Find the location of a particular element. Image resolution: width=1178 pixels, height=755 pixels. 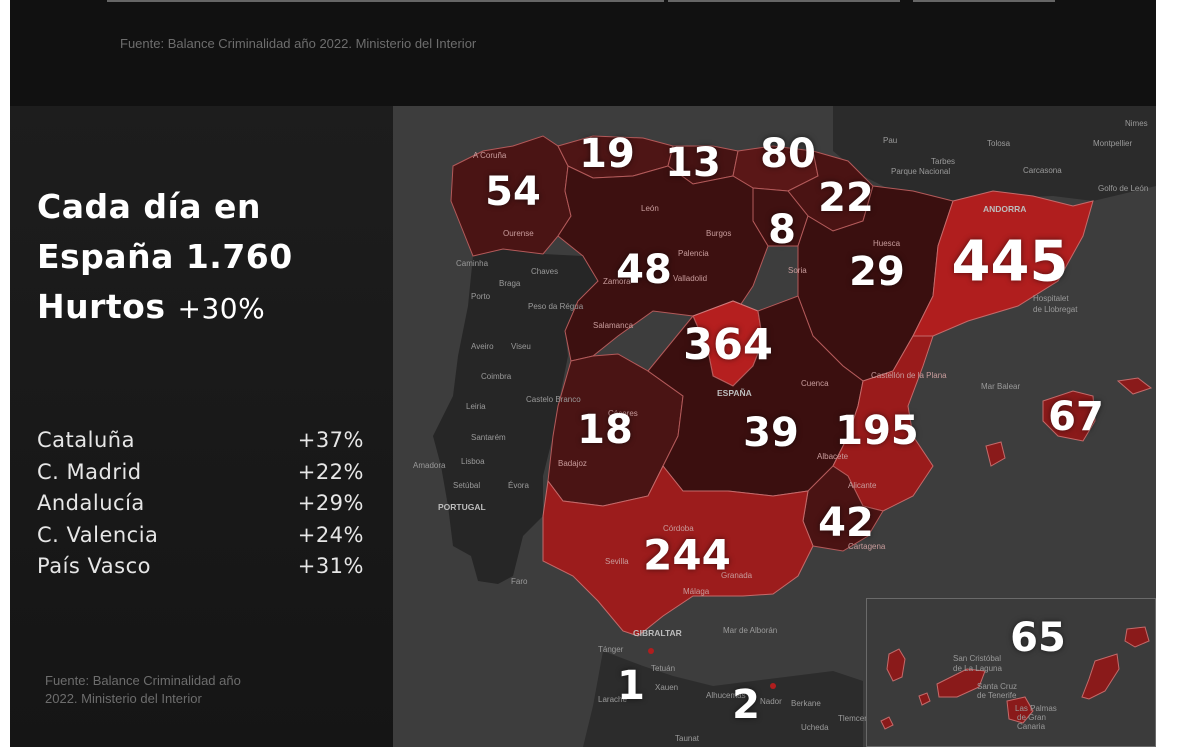

stat-region-value: +22% is located at coordinates (330, 471).